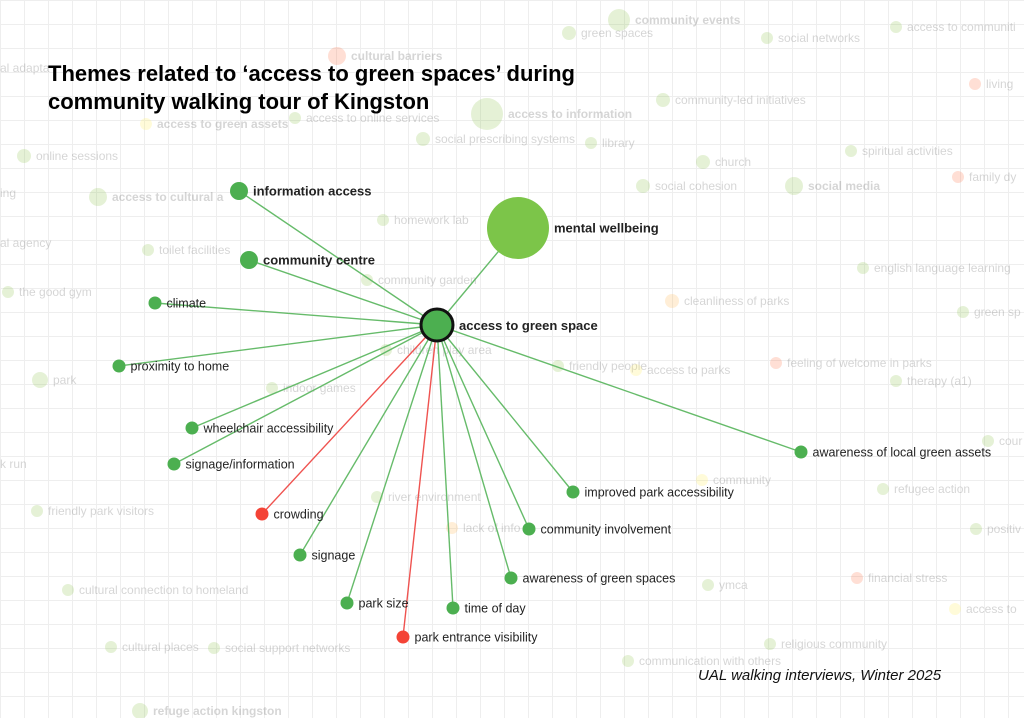 The height and width of the screenshot is (718, 1024). Describe the element at coordinates (307, 260) in the screenshot. I see `node-community-centre: community centre` at that location.